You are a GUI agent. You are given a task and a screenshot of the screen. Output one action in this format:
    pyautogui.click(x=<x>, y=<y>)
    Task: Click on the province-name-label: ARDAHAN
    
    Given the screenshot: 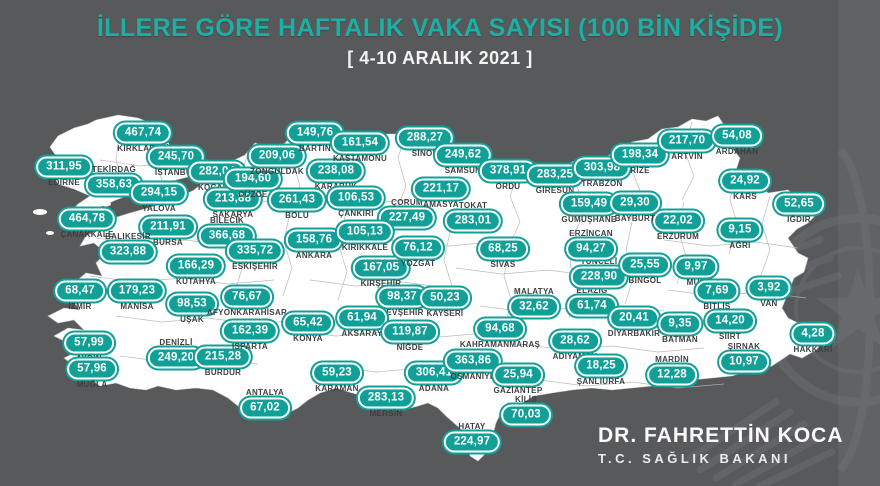 What is the action you would take?
    pyautogui.click(x=737, y=151)
    